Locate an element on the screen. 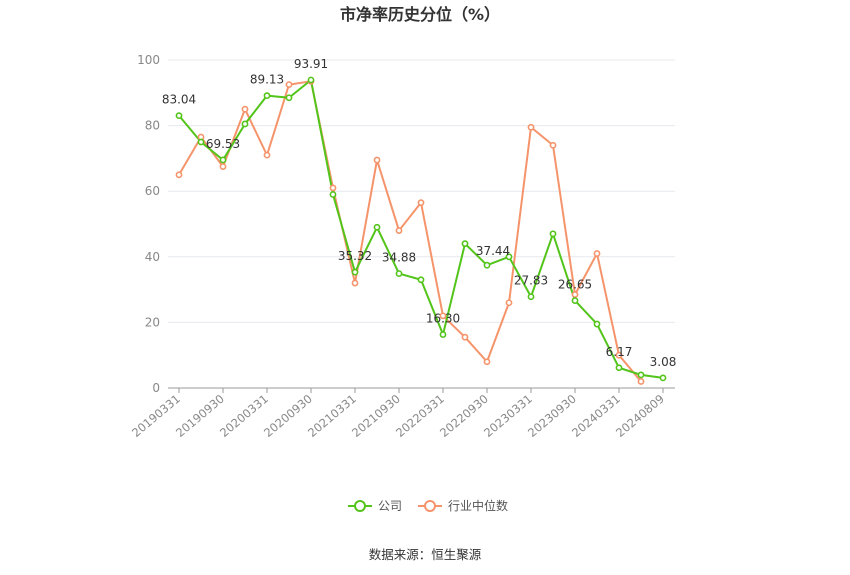 Image resolution: width=850 pixels, height=575 pixels. y-tick-label: 80 is located at coordinates (152, 126).